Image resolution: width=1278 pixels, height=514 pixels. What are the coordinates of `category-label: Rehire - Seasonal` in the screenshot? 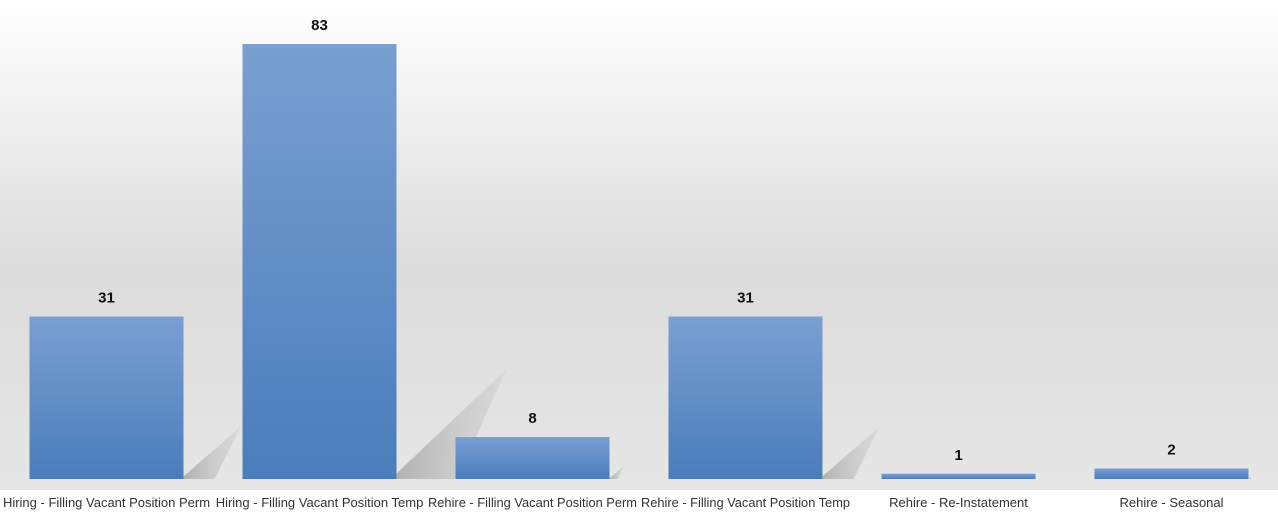 It's located at (1171, 502).